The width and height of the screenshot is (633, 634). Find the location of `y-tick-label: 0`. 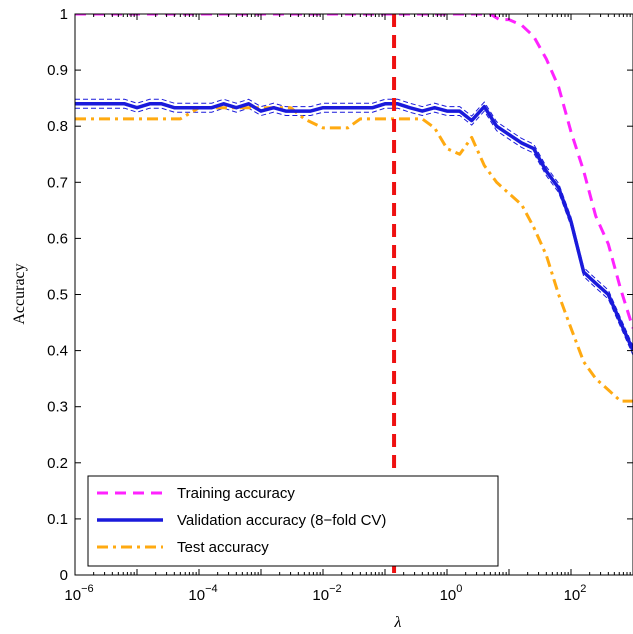

y-tick-label: 0 is located at coordinates (64, 575).